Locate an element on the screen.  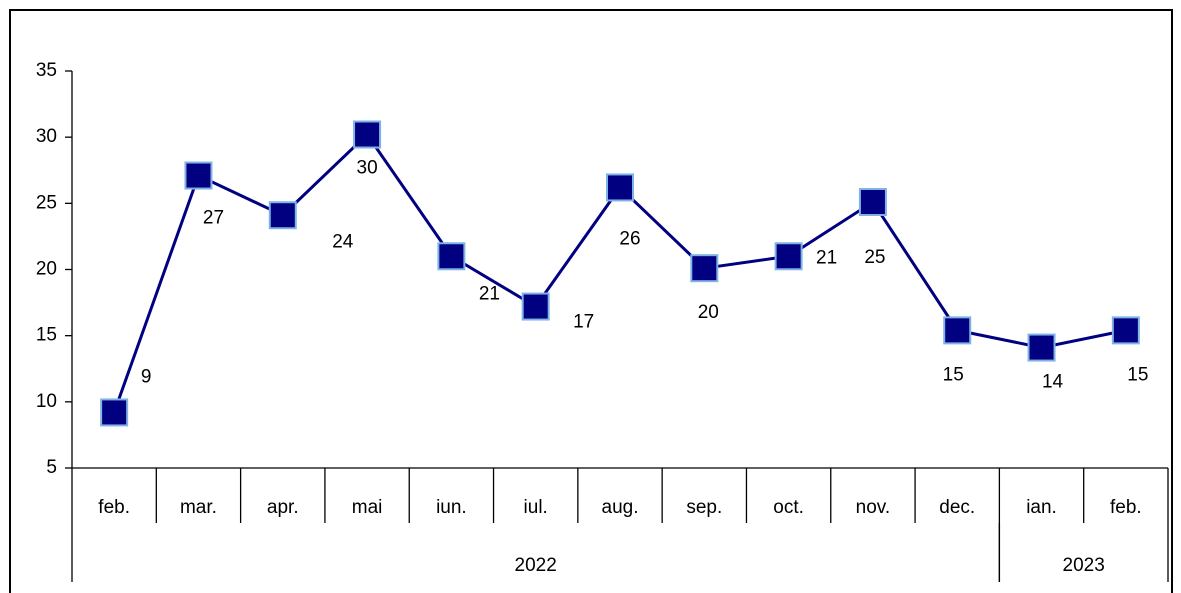
y-tick-label: 35 is located at coordinates (46, 70).